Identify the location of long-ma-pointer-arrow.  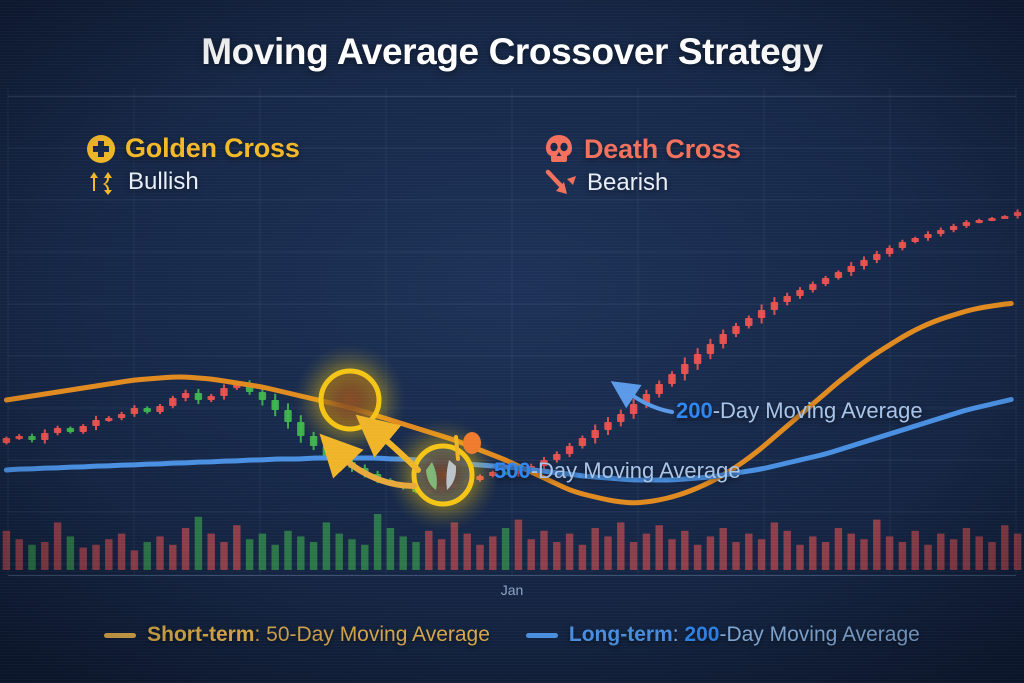
(642, 397).